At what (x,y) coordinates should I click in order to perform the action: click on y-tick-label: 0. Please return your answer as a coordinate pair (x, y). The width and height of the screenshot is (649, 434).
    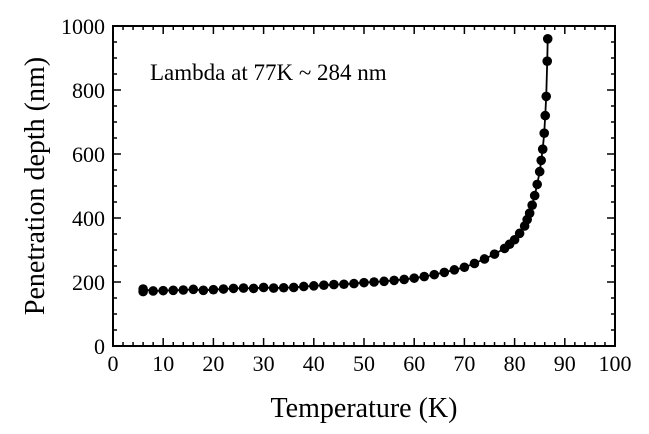
    Looking at the image, I should click on (99, 346).